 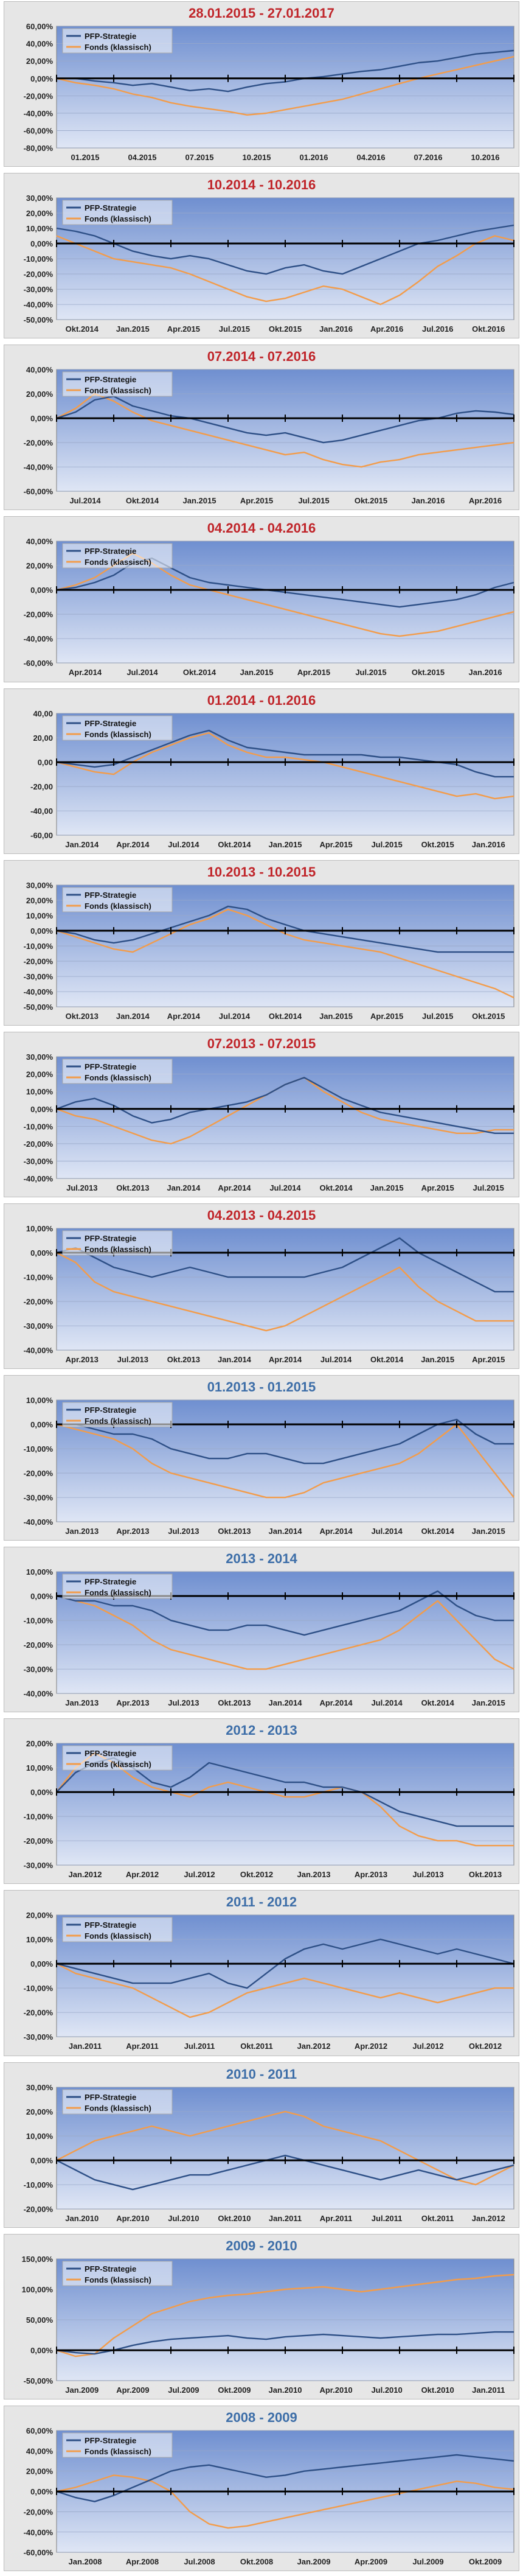 I want to click on x-tick-label: Apr.2011, so click(x=143, y=2046).